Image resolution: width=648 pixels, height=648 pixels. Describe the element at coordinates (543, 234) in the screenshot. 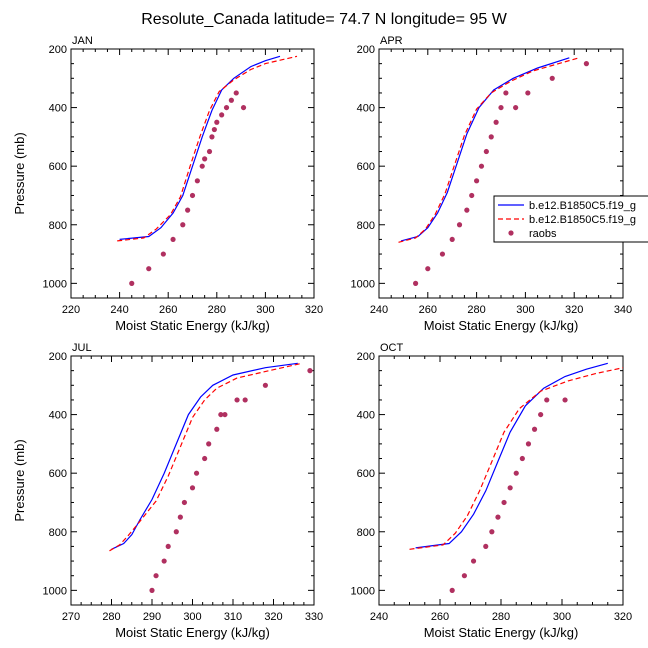

I see `legend-entry-label: raobs` at that location.